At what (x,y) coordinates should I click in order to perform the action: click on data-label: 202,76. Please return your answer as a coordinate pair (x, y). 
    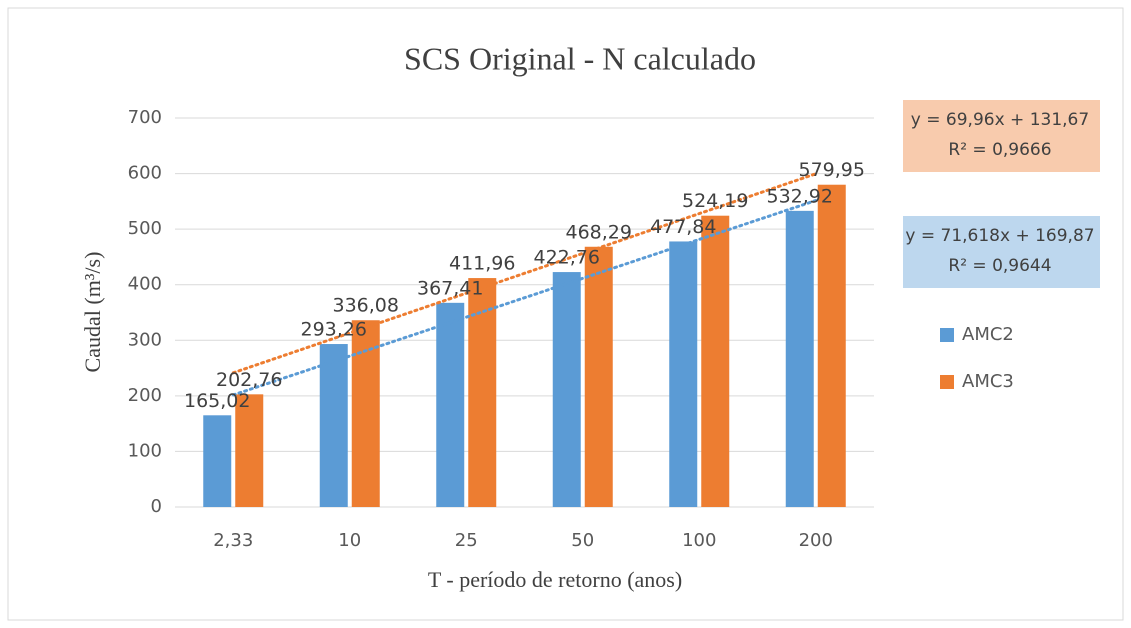
    Looking at the image, I should click on (249, 380).